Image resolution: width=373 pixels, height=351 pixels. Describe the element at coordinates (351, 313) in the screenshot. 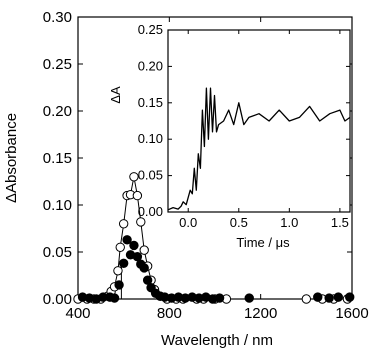

I see `main-x-tick-label: 1600` at that location.